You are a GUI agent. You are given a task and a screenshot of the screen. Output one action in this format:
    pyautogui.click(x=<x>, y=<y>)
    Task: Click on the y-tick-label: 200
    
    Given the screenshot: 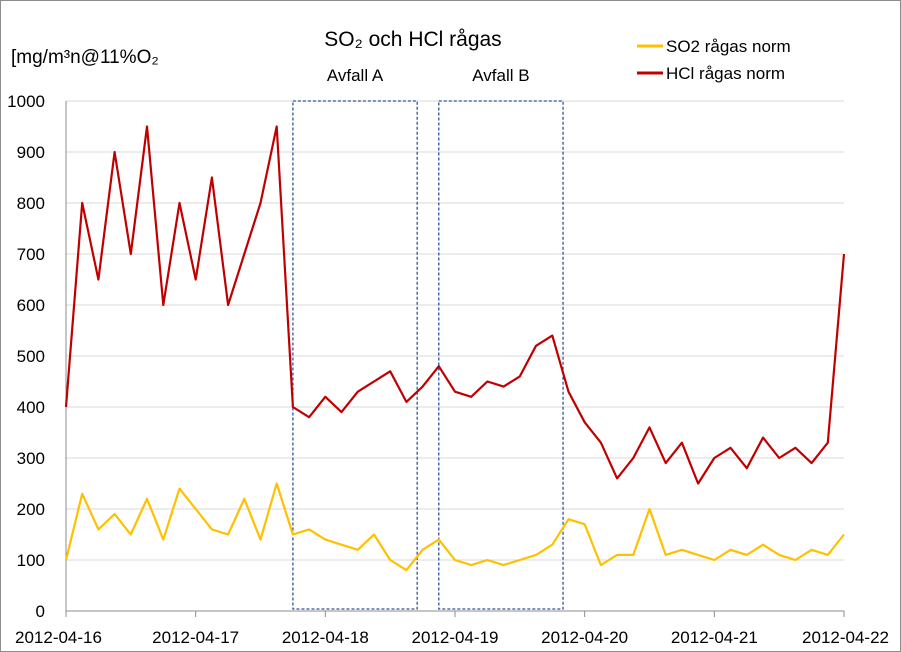 What is the action you would take?
    pyautogui.click(x=31, y=509)
    